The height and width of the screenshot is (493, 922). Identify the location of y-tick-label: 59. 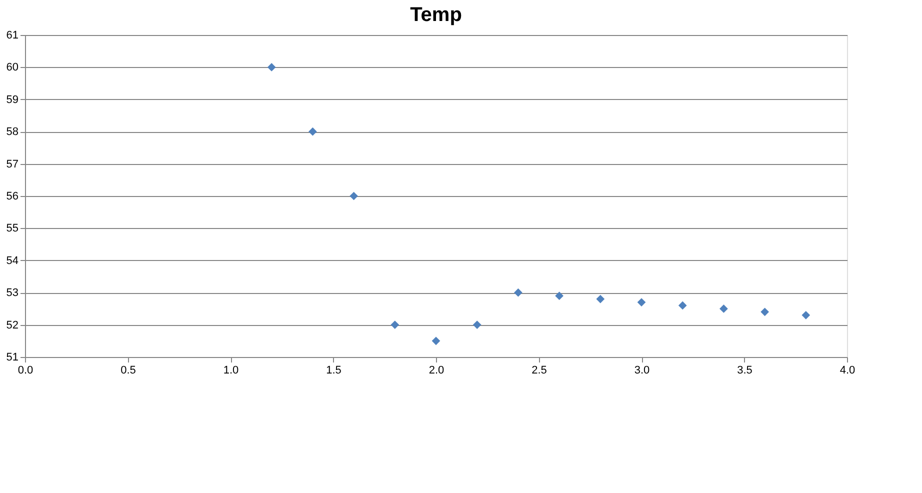
(12, 100).